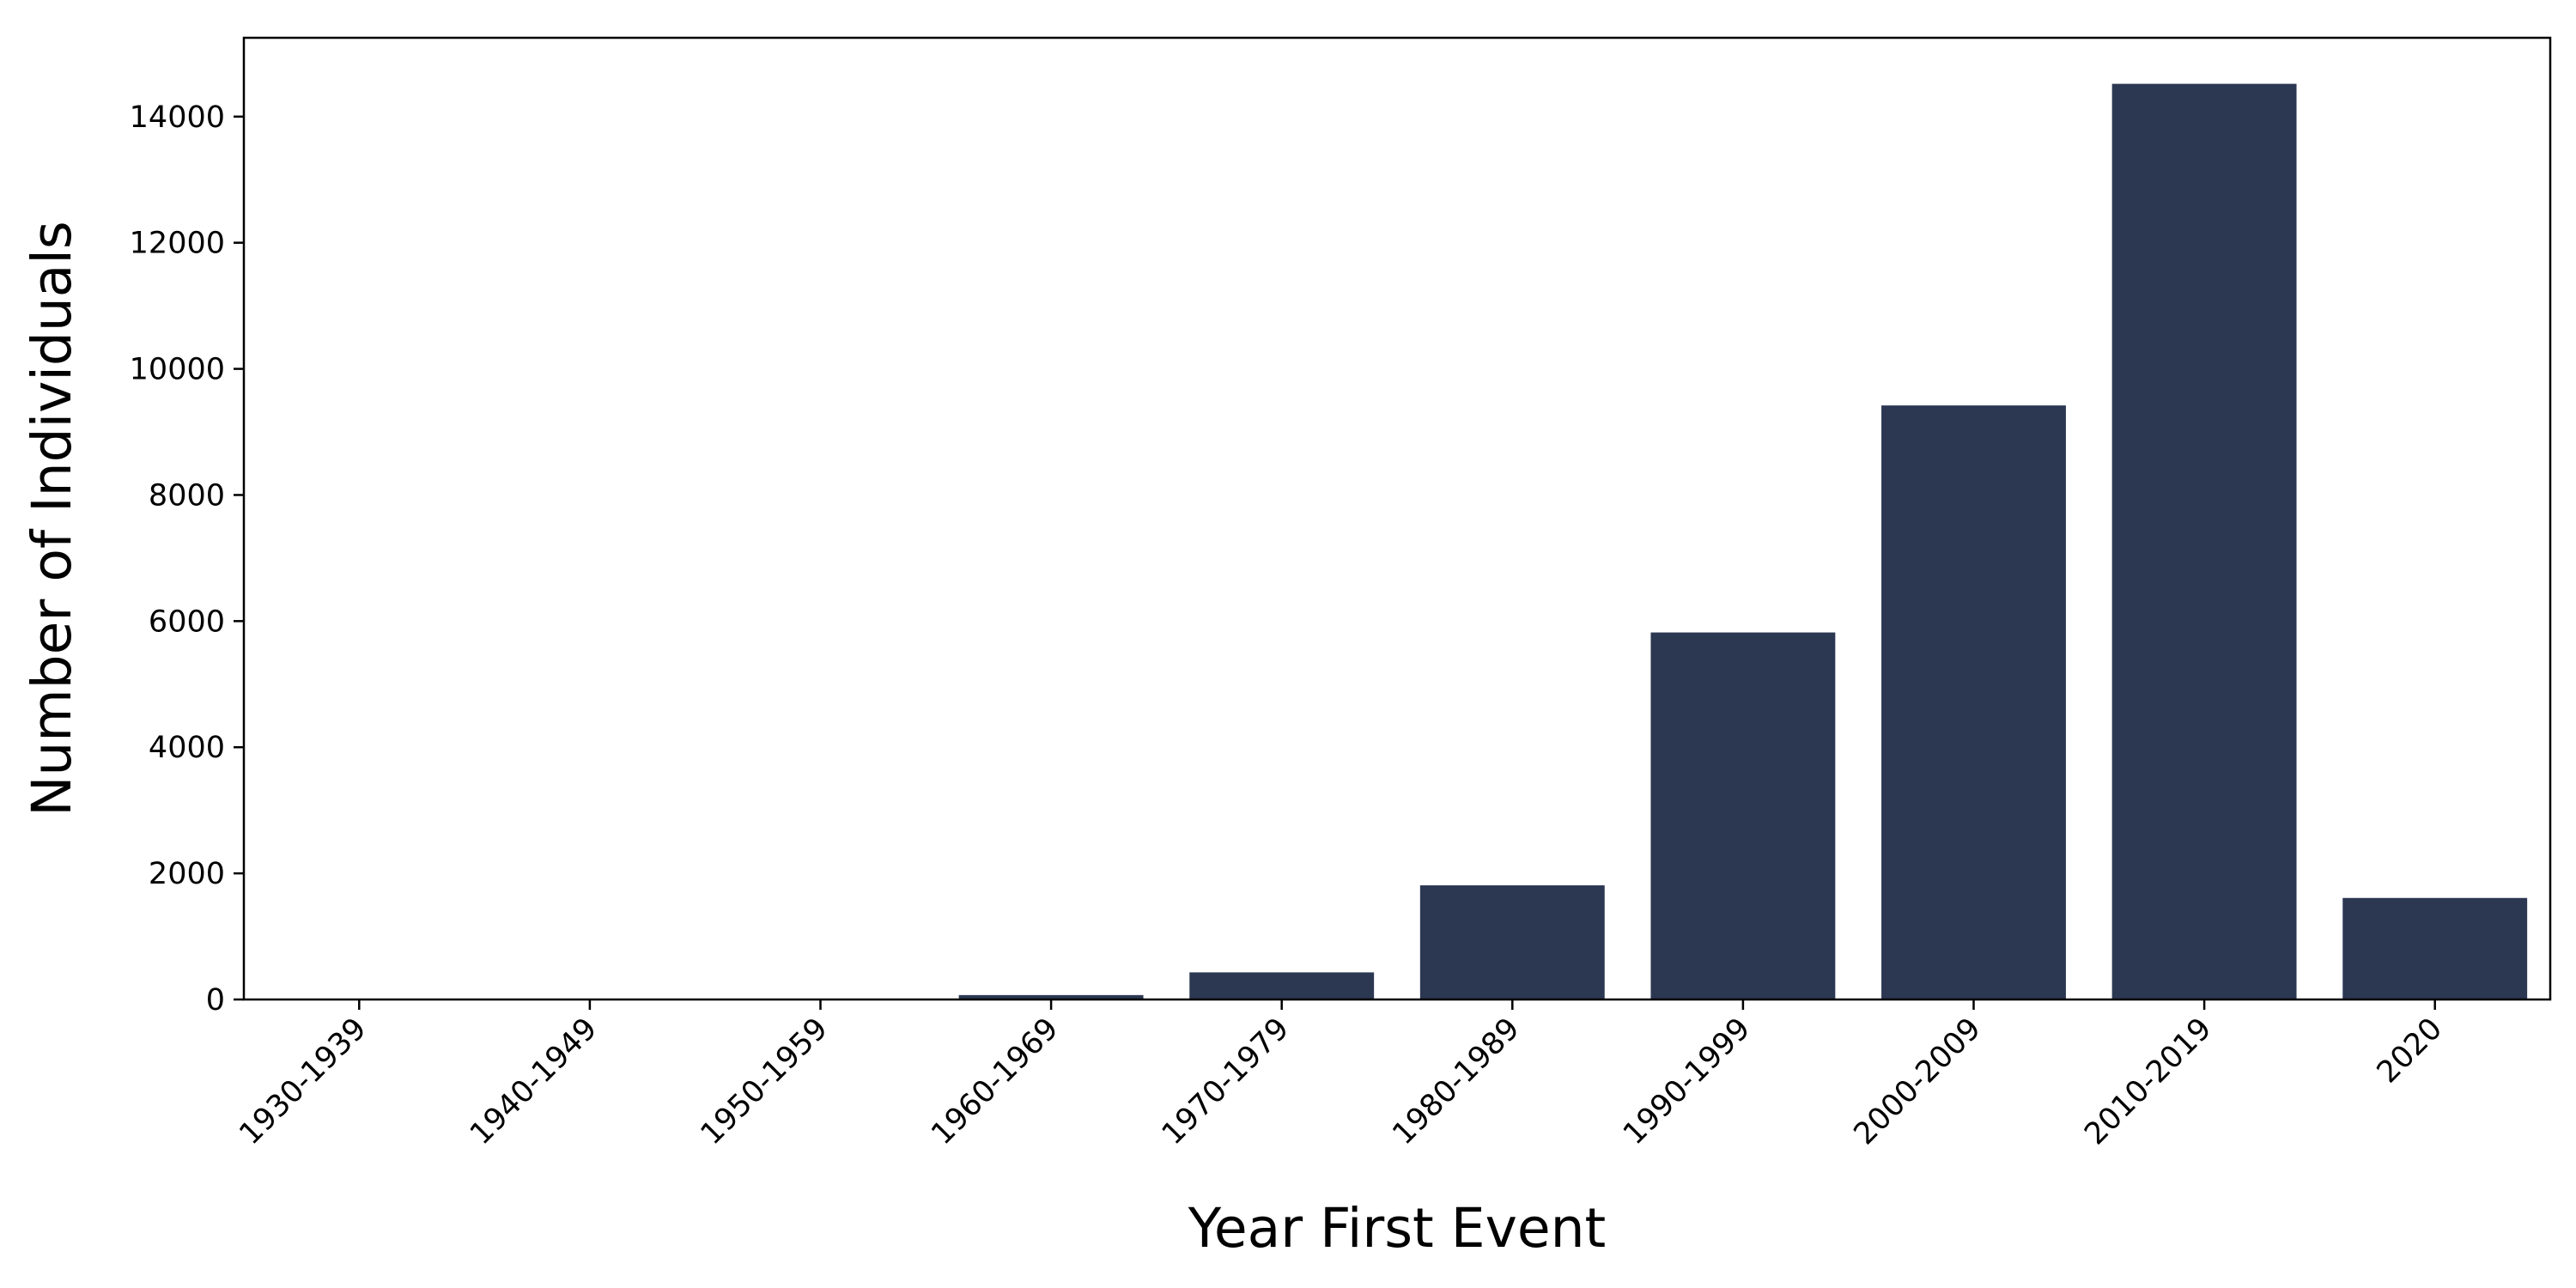  I want to click on y-tick-label: 4000, so click(187, 748).